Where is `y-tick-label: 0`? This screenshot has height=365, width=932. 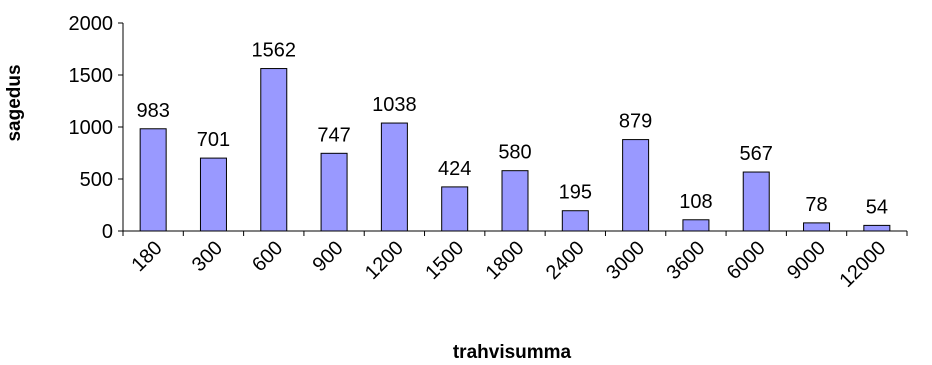 y-tick-label: 0 is located at coordinates (107, 232).